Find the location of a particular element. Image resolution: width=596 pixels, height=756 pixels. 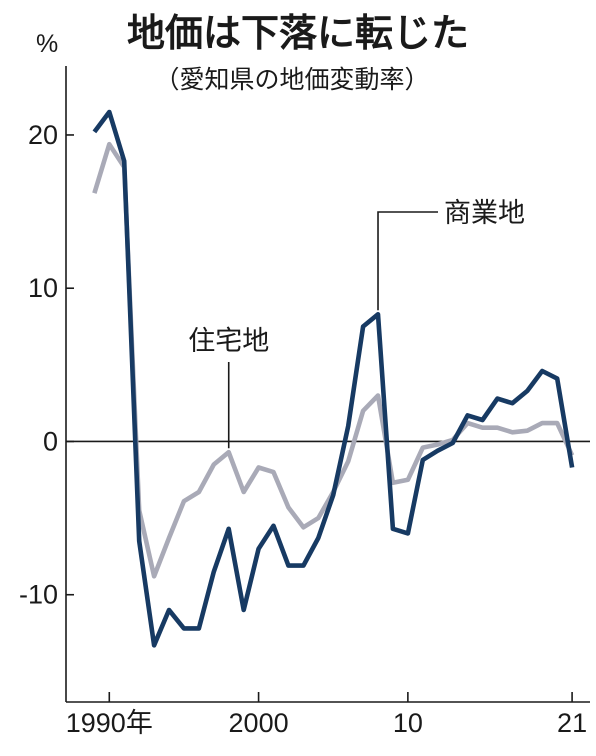

chart-title: 地価は下落に転じた is located at coordinates (298, 33).